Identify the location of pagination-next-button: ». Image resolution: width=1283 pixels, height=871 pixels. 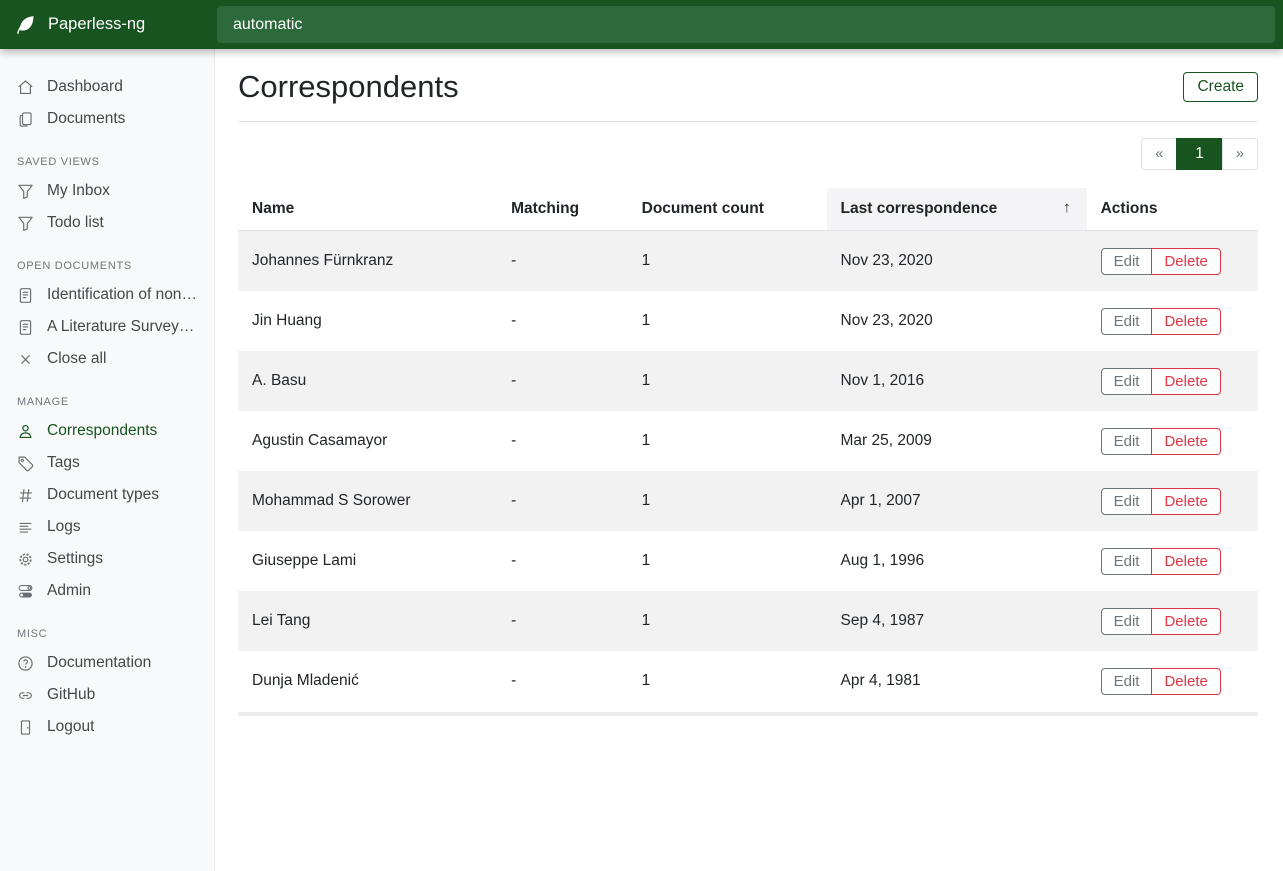
(1239, 154).